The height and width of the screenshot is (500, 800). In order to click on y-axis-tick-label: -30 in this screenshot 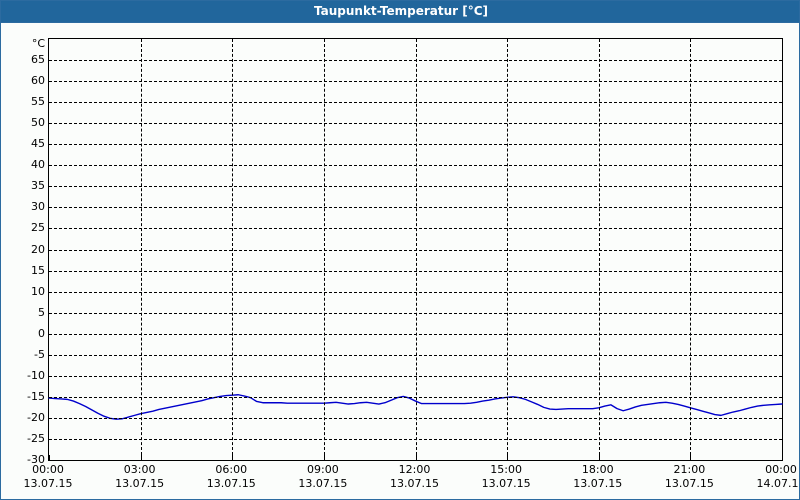, I will do `click(36, 459)`.